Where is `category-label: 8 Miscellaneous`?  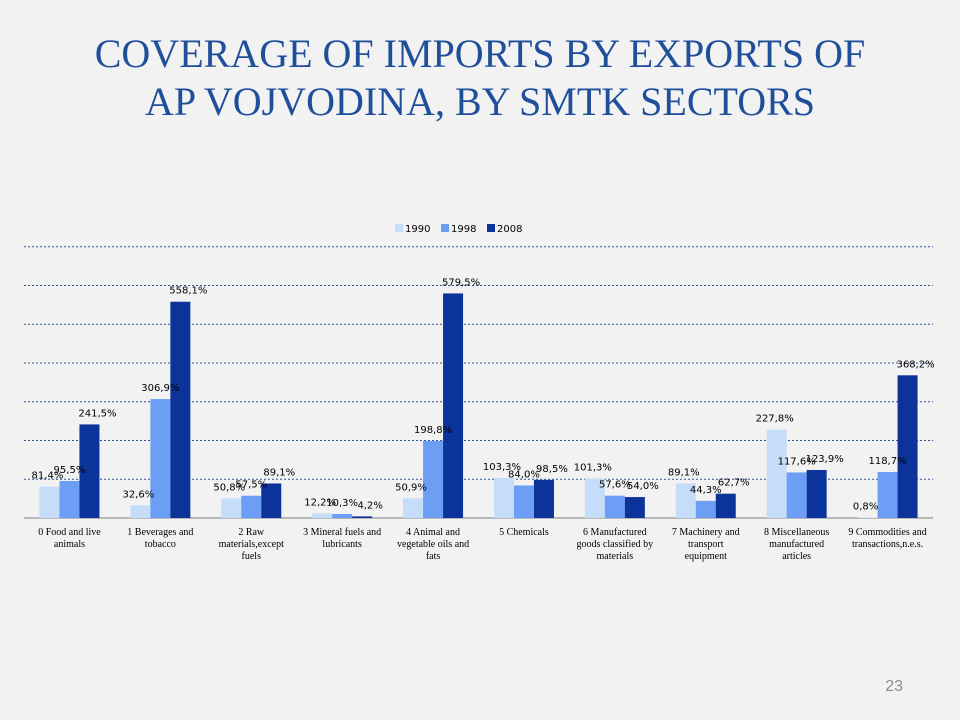
category-label: 8 Miscellaneous is located at coordinates (796, 532).